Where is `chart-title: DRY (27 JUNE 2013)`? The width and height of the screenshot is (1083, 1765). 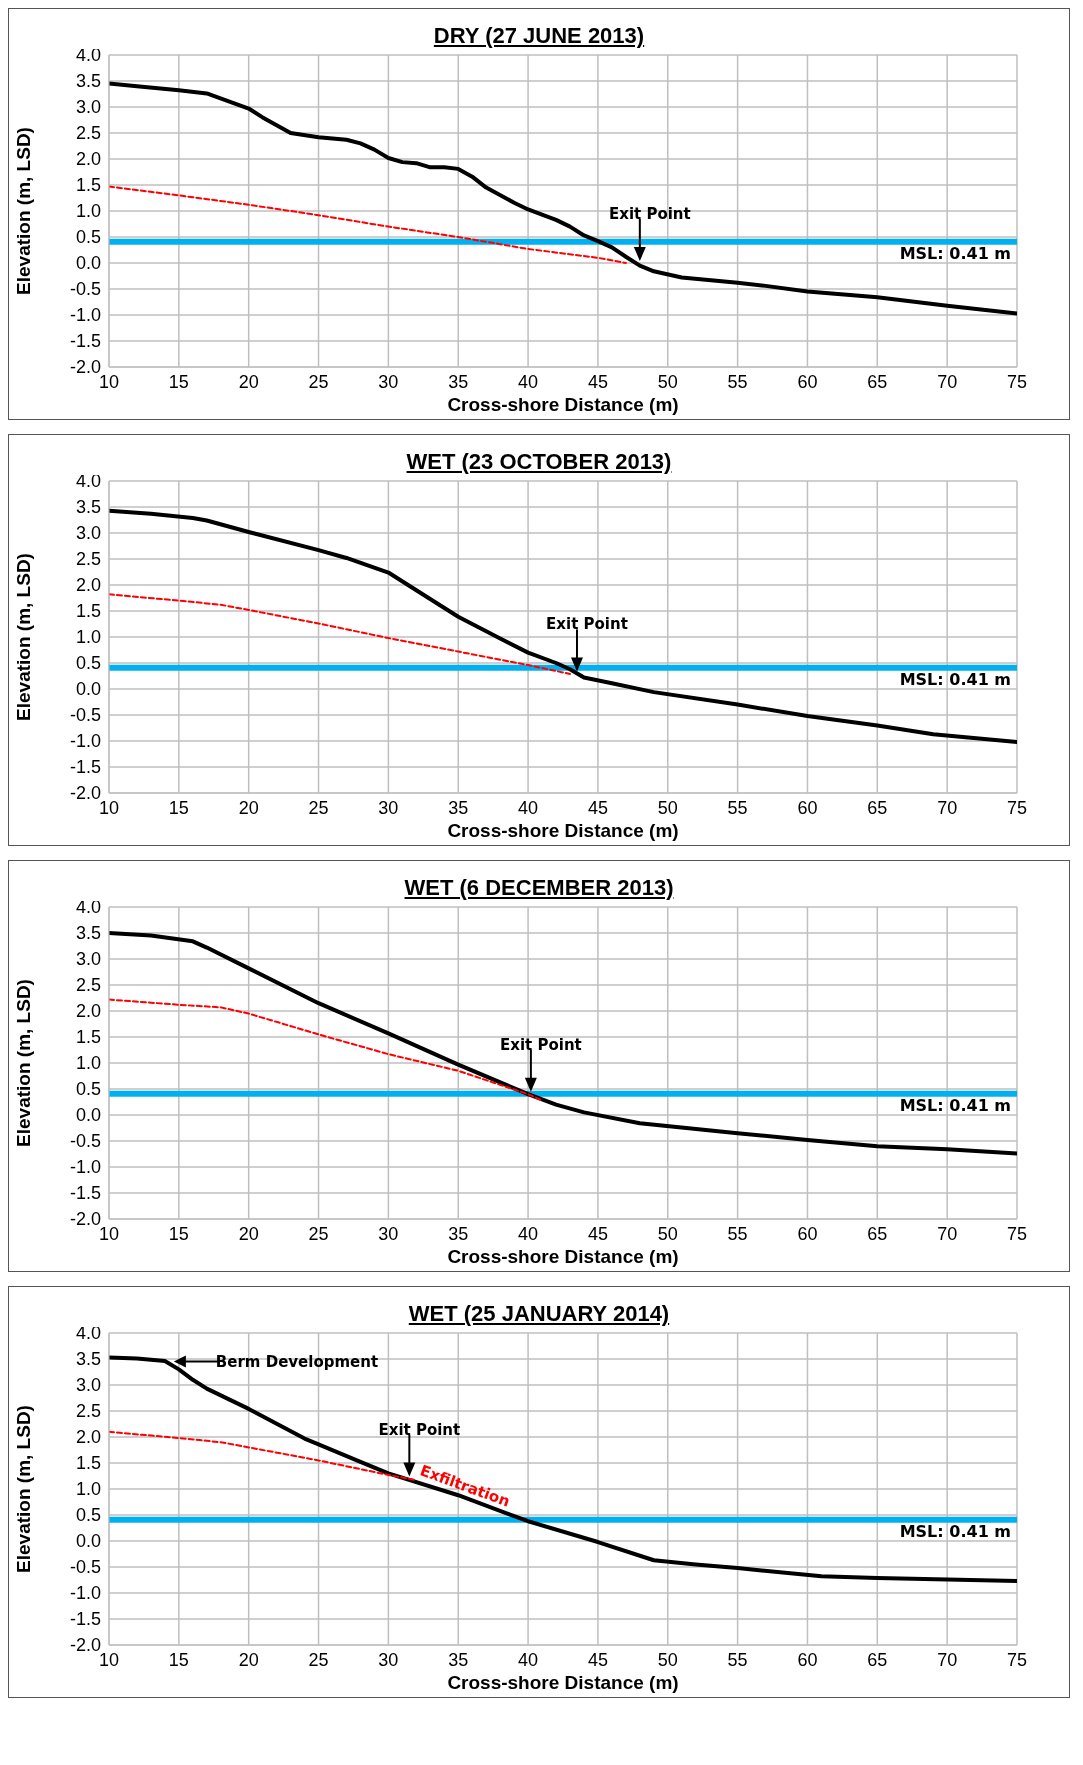
chart-title: DRY (27 JUNE 2013) is located at coordinates (539, 35).